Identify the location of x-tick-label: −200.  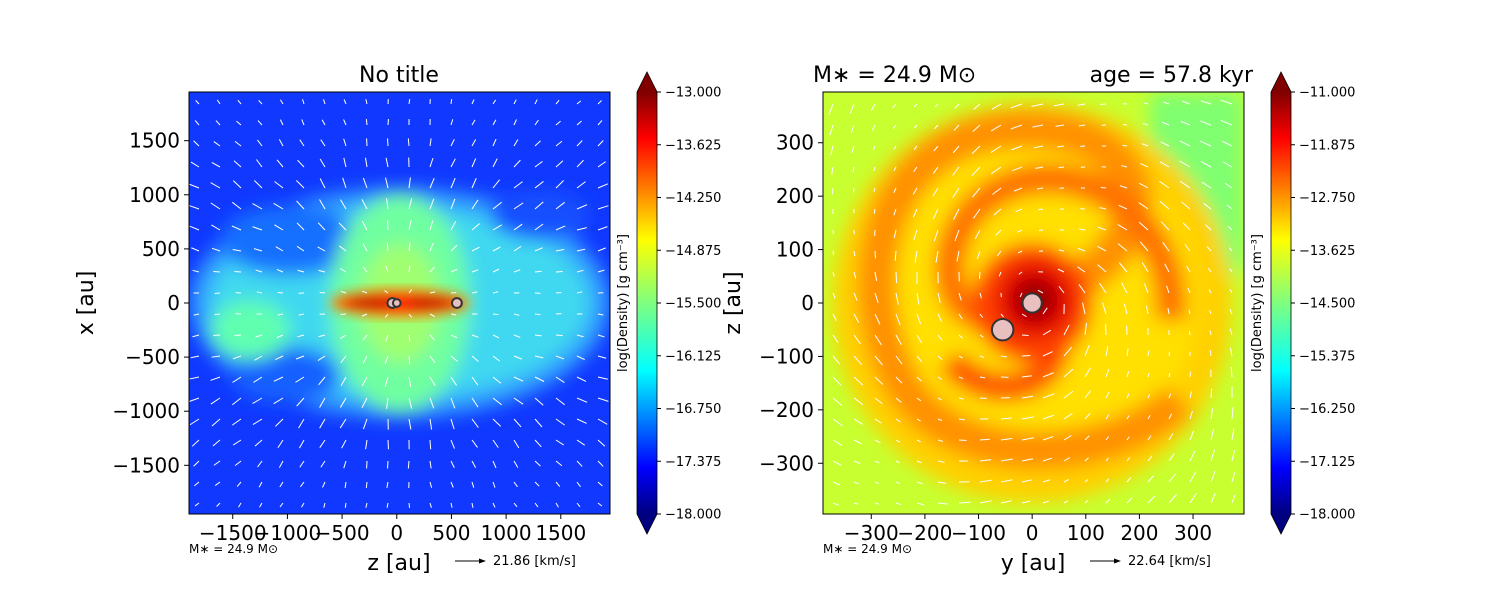
(924, 533).